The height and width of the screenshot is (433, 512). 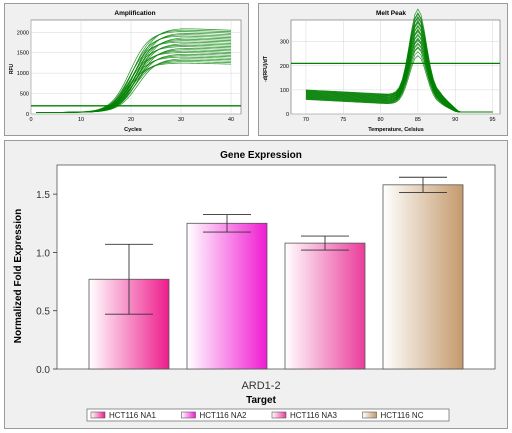 What do you see at coordinates (418, 120) in the screenshot?
I see `x-tick-label: 85` at bounding box center [418, 120].